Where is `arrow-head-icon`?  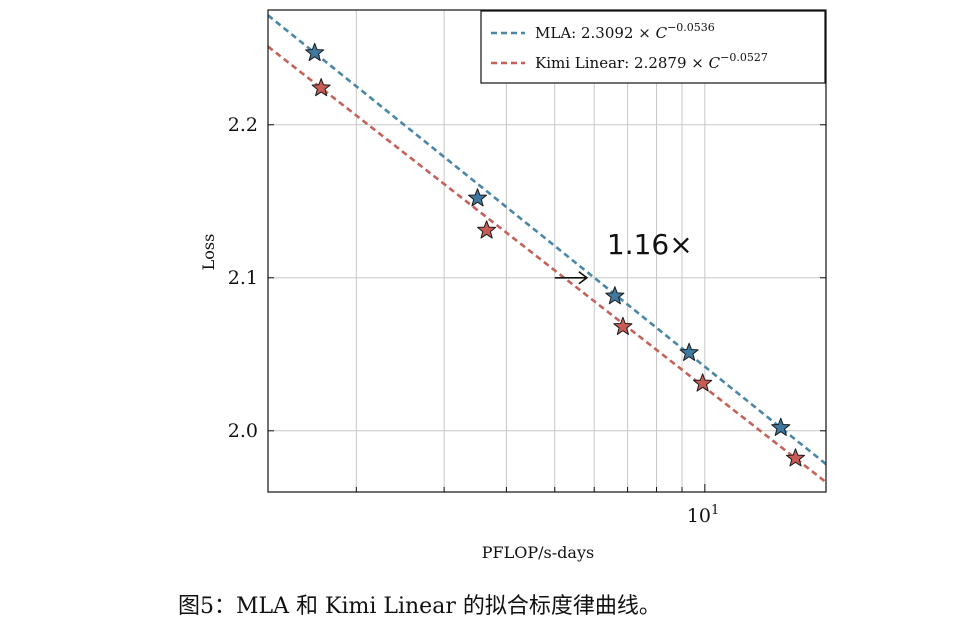 arrow-head-icon is located at coordinates (583, 278).